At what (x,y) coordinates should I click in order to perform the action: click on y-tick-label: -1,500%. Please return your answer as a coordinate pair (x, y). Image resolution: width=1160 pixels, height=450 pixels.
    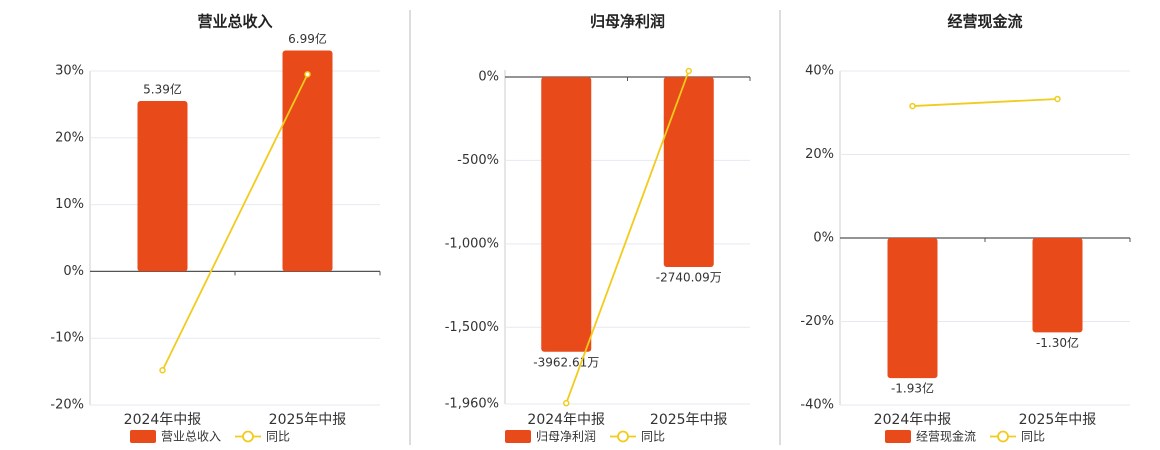
    Looking at the image, I should click on (472, 327).